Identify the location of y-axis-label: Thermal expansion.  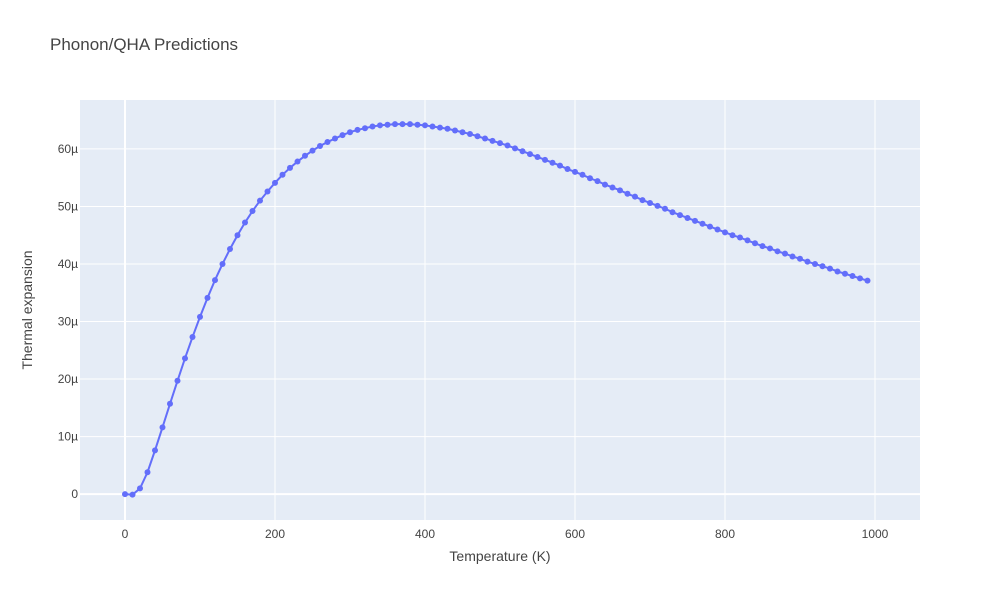
(27, 309).